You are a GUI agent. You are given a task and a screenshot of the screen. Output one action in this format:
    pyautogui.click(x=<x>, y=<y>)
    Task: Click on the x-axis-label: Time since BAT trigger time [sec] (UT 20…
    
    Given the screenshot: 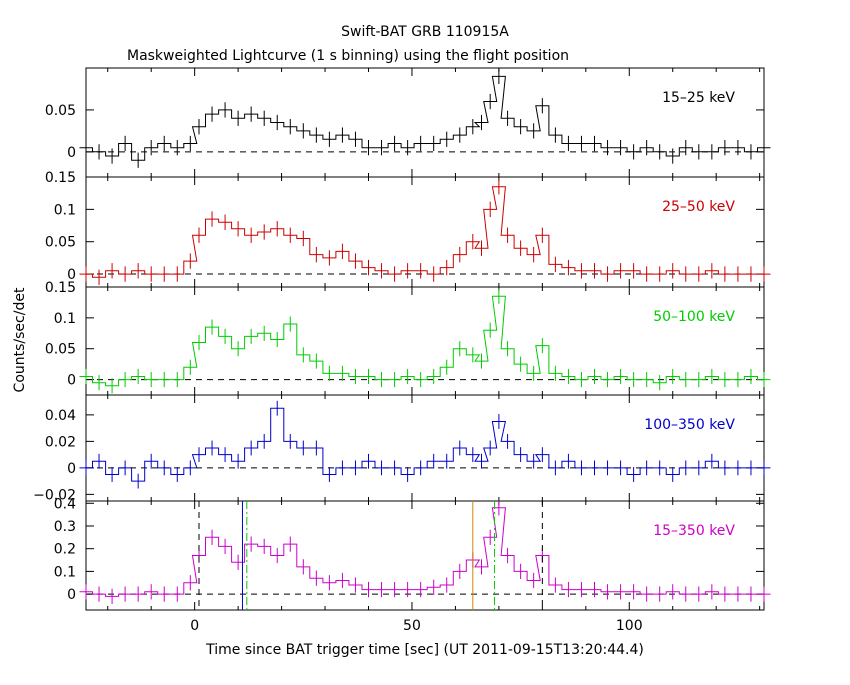 What is the action you would take?
    pyautogui.click(x=424, y=650)
    